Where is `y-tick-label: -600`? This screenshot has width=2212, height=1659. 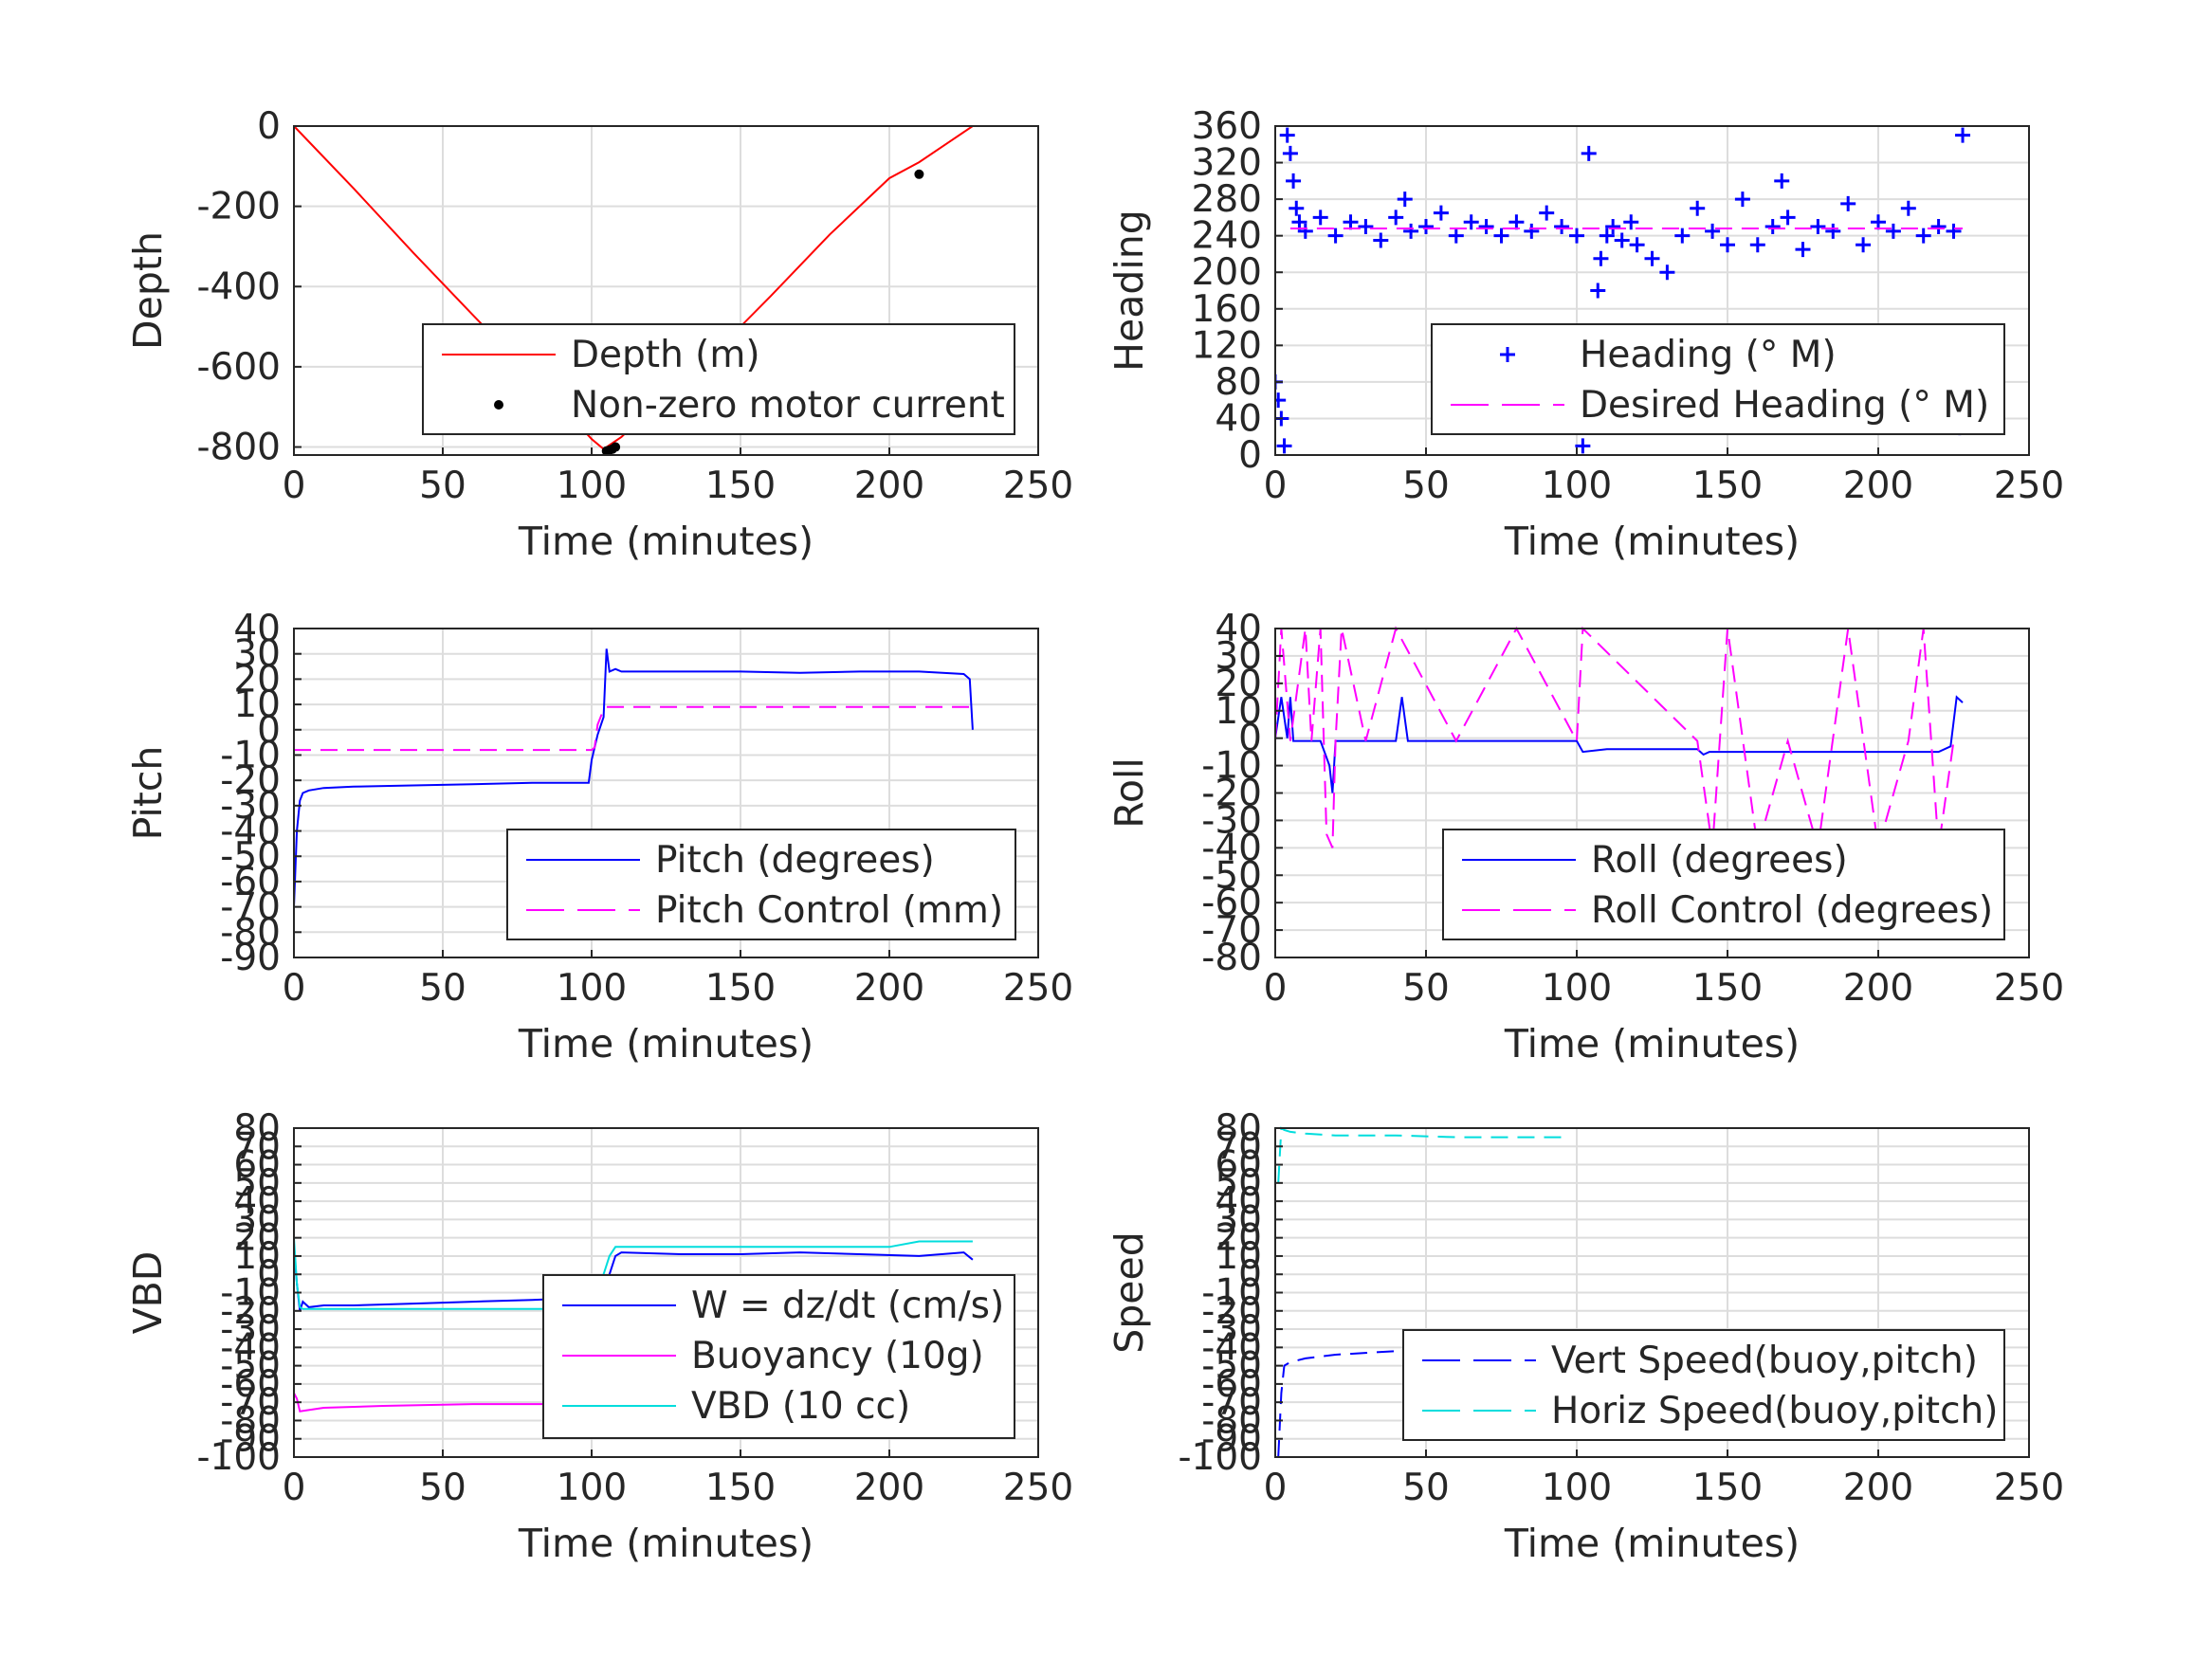 y-tick-label: -600 is located at coordinates (238, 367).